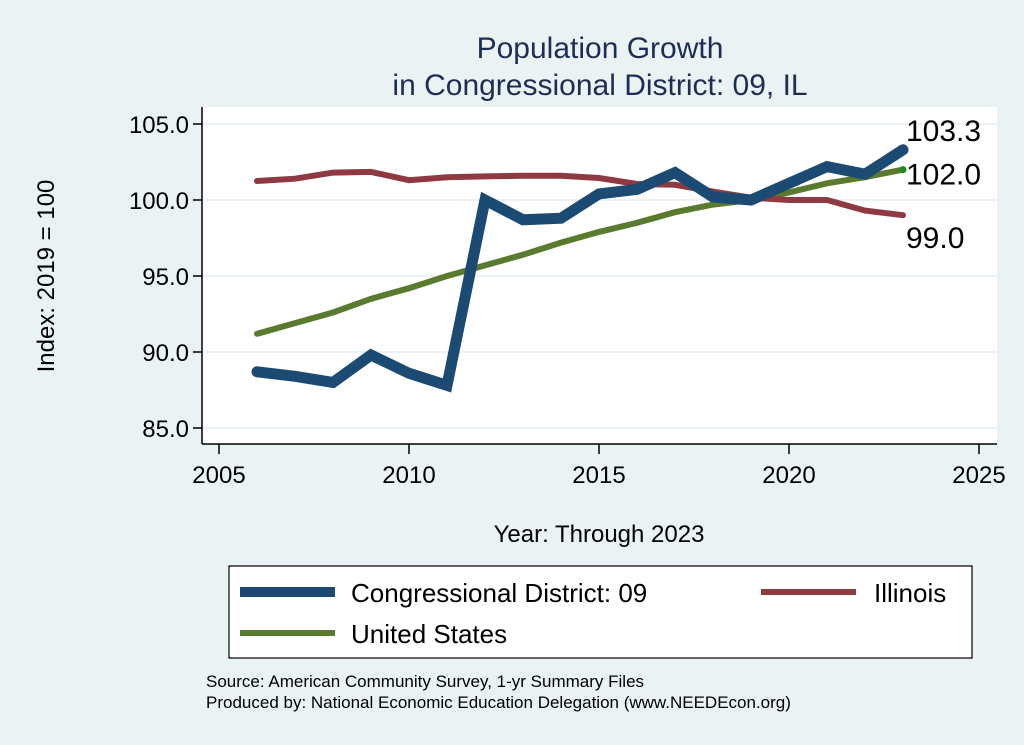 This screenshot has width=1024, height=745. What do you see at coordinates (600, 48) in the screenshot?
I see `chart-title-line-1: Population Growth` at bounding box center [600, 48].